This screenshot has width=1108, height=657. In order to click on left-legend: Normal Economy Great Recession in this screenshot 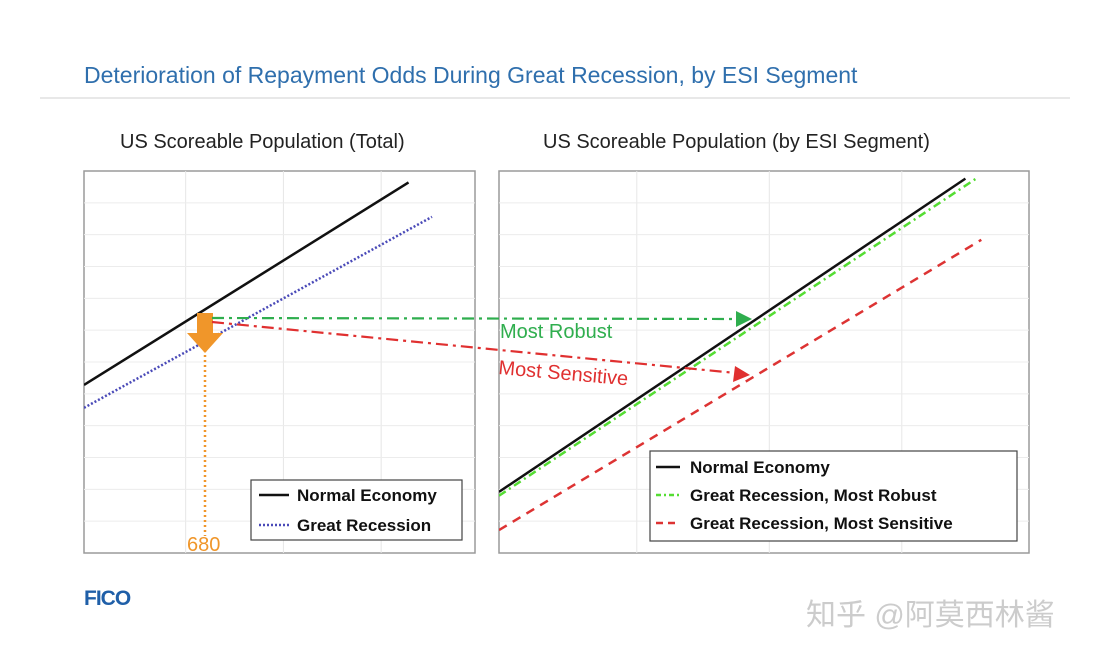, I will do `click(356, 510)`.